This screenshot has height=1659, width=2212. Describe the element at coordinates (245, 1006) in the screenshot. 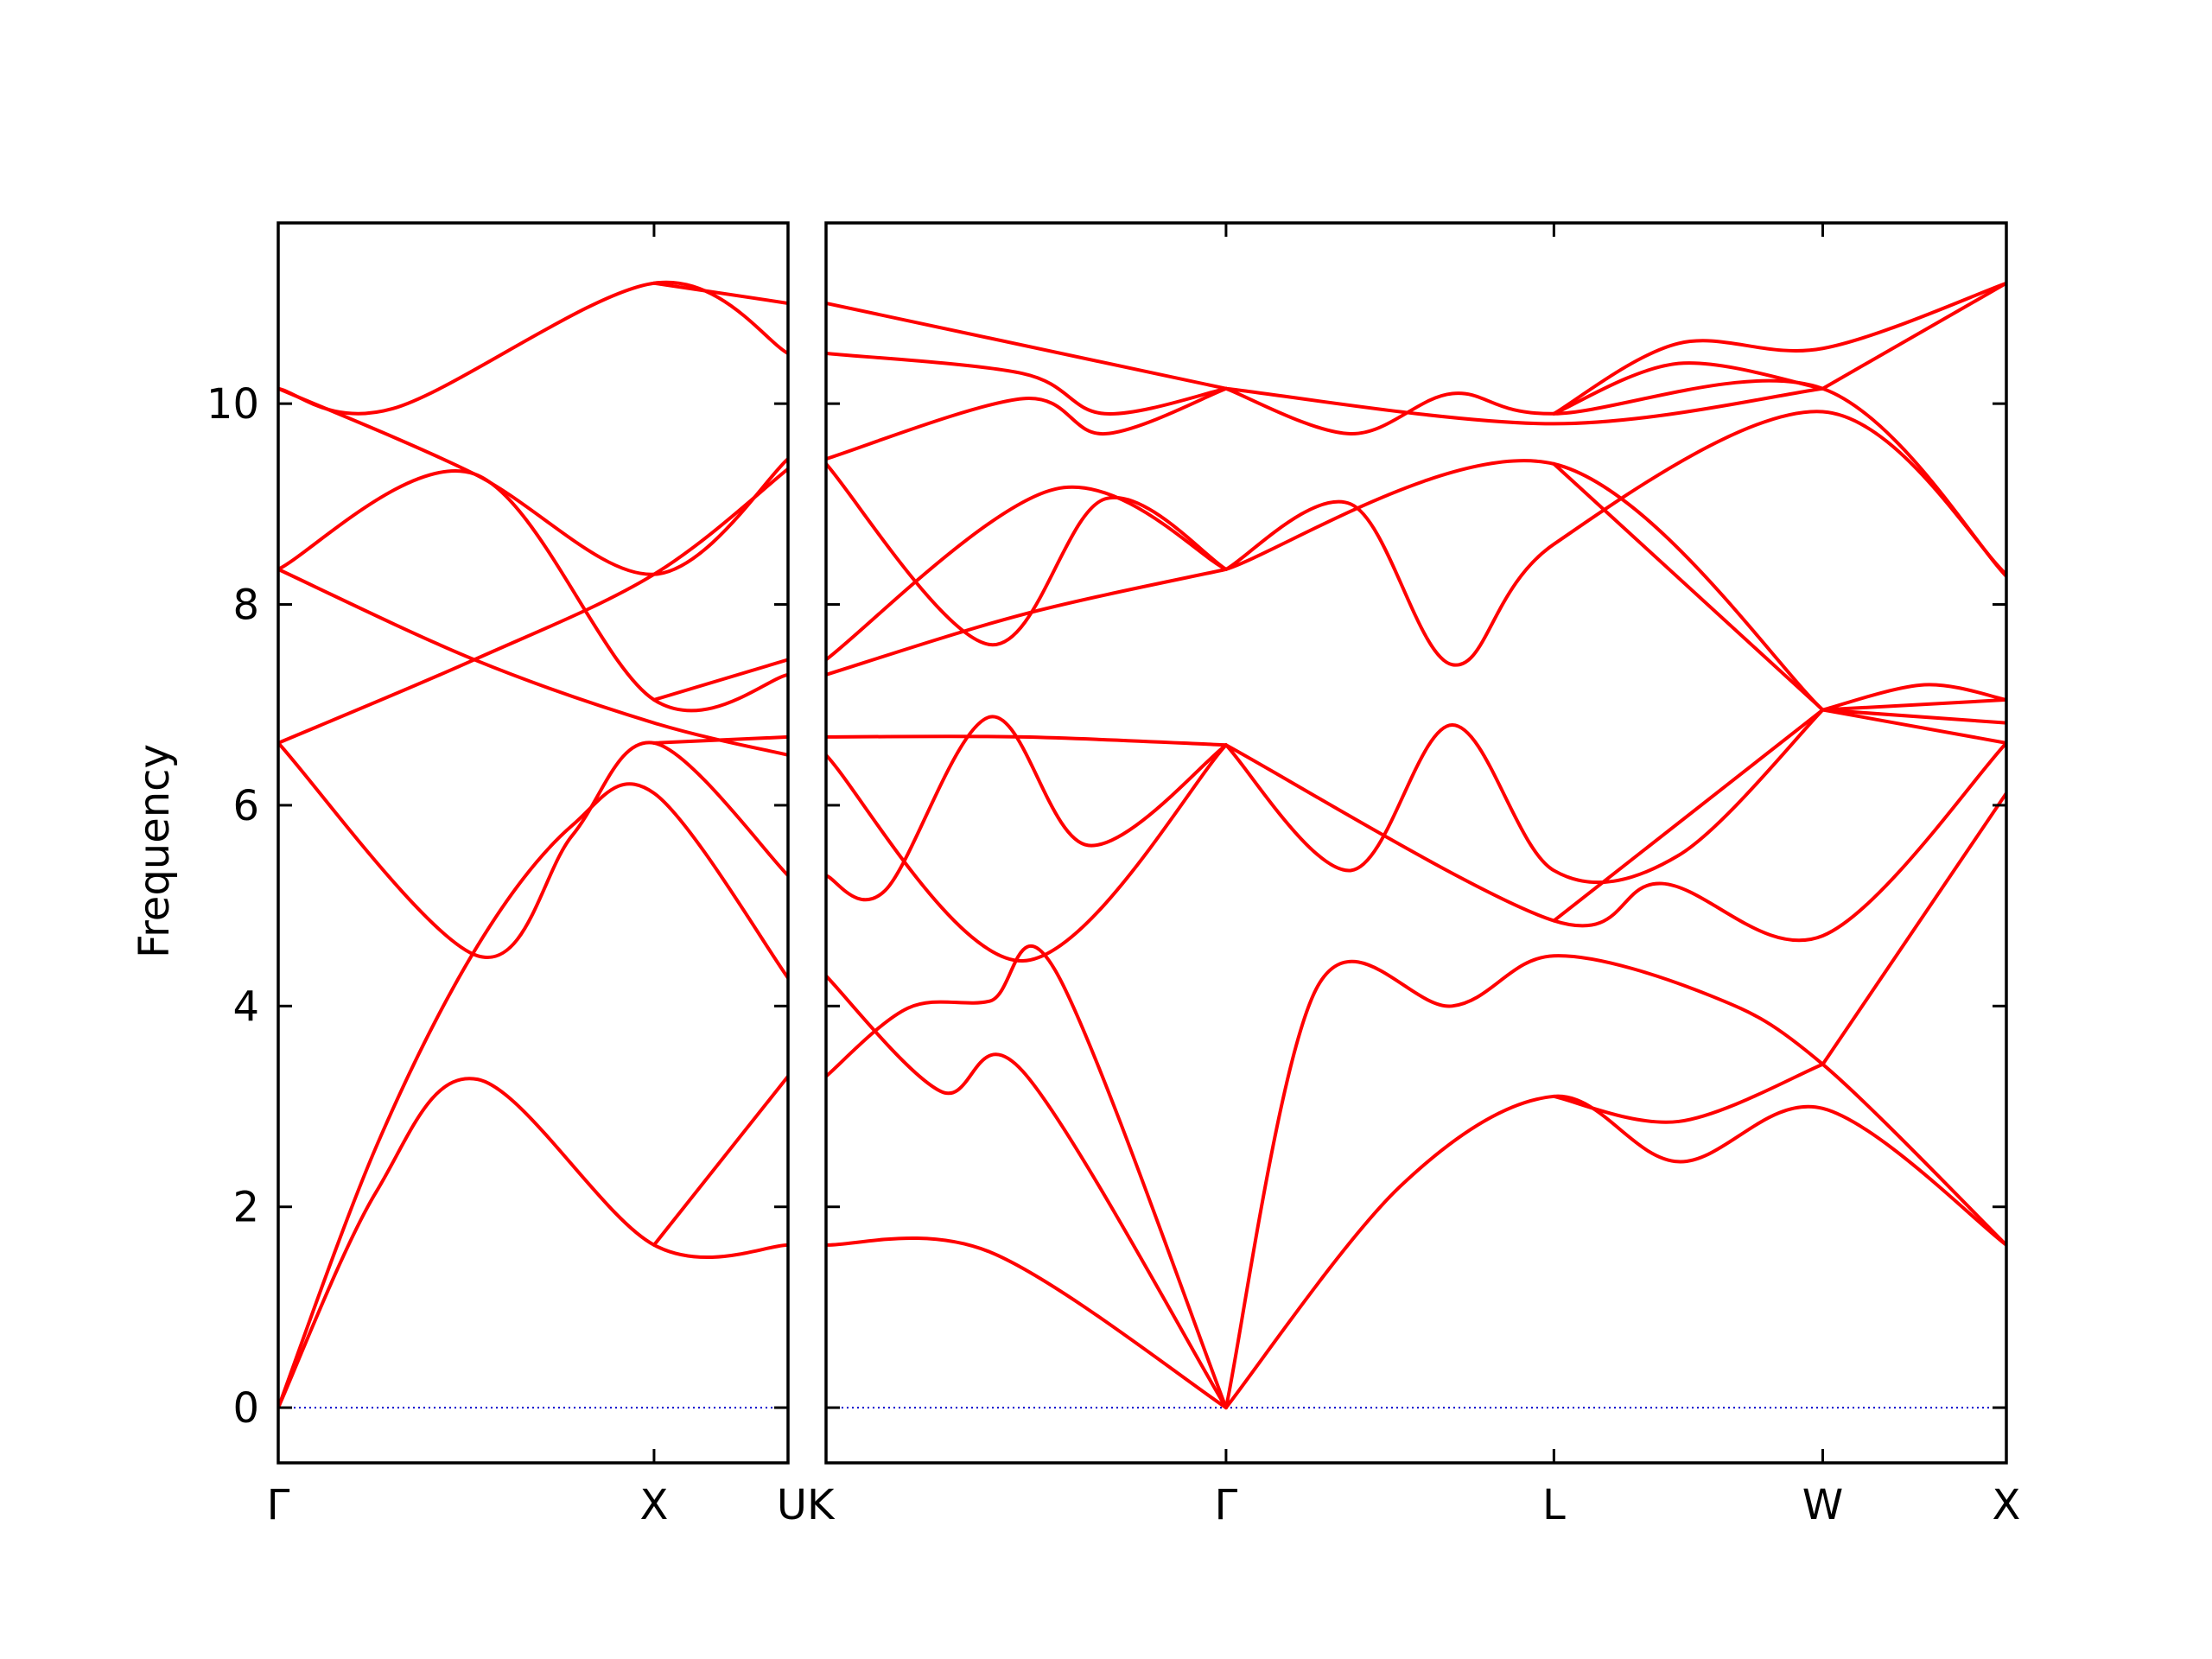

I see `y-tick-label: 4` at that location.